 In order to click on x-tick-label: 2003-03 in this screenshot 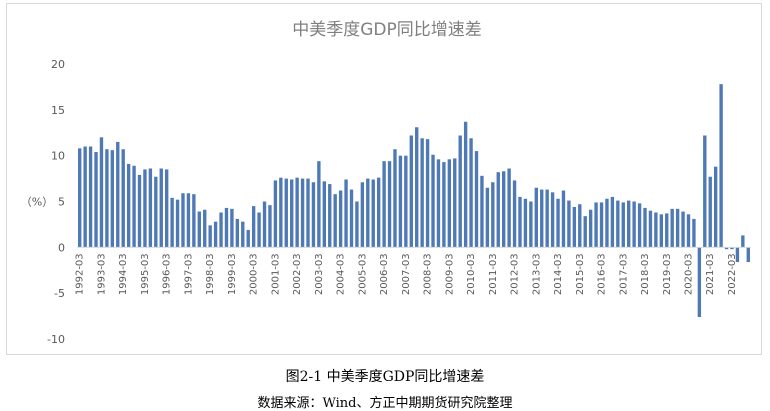, I will do `click(319, 274)`.